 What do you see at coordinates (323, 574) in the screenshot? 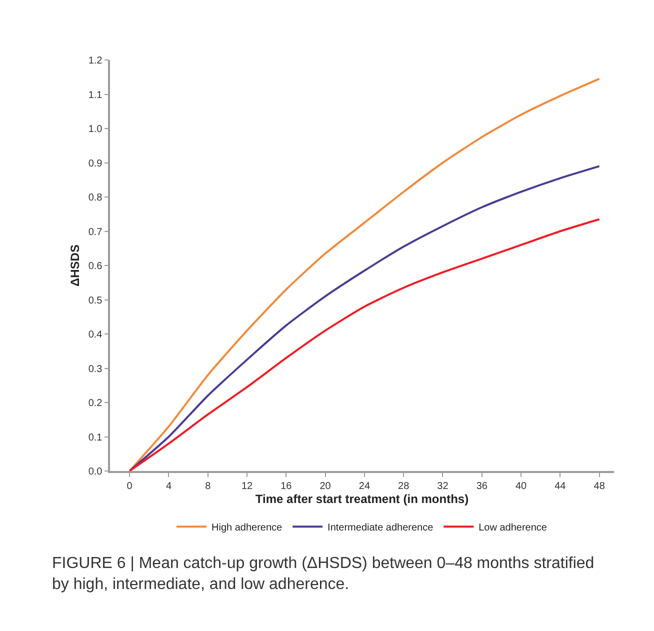
I see `caption: FIGURE 6 | Mean catch-up growth (ΔHSDS) between 0–48 months stratified by high, intermediate, and low adherence.` at bounding box center [323, 574].